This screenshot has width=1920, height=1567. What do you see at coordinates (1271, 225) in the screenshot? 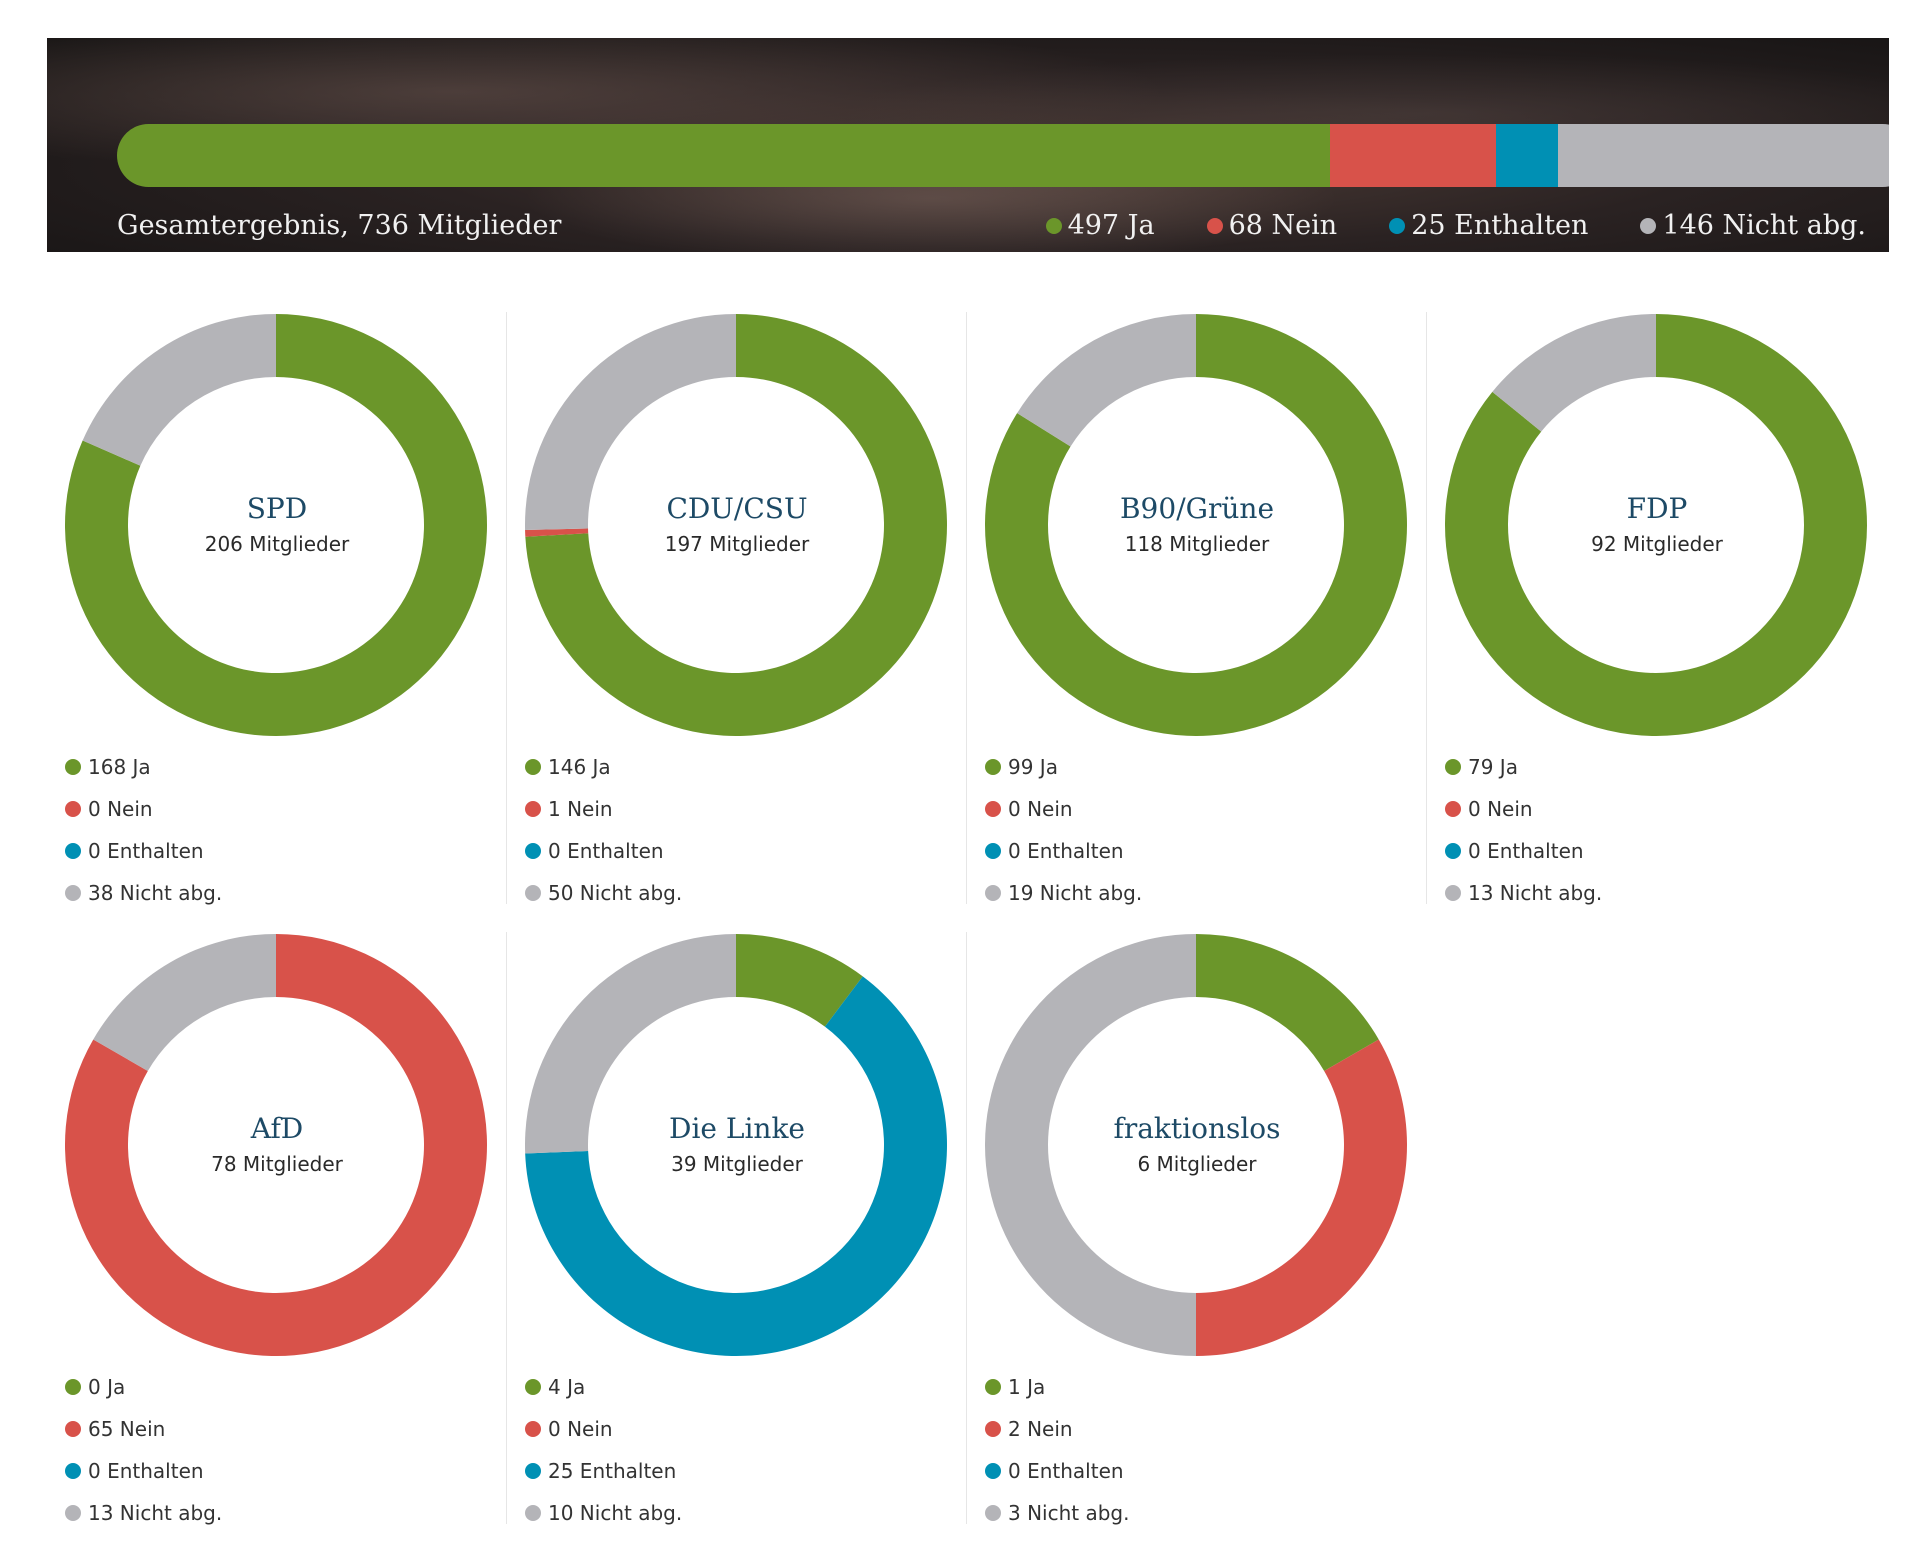
I see `overall-legend-item-nein: 68 Nein` at bounding box center [1271, 225].